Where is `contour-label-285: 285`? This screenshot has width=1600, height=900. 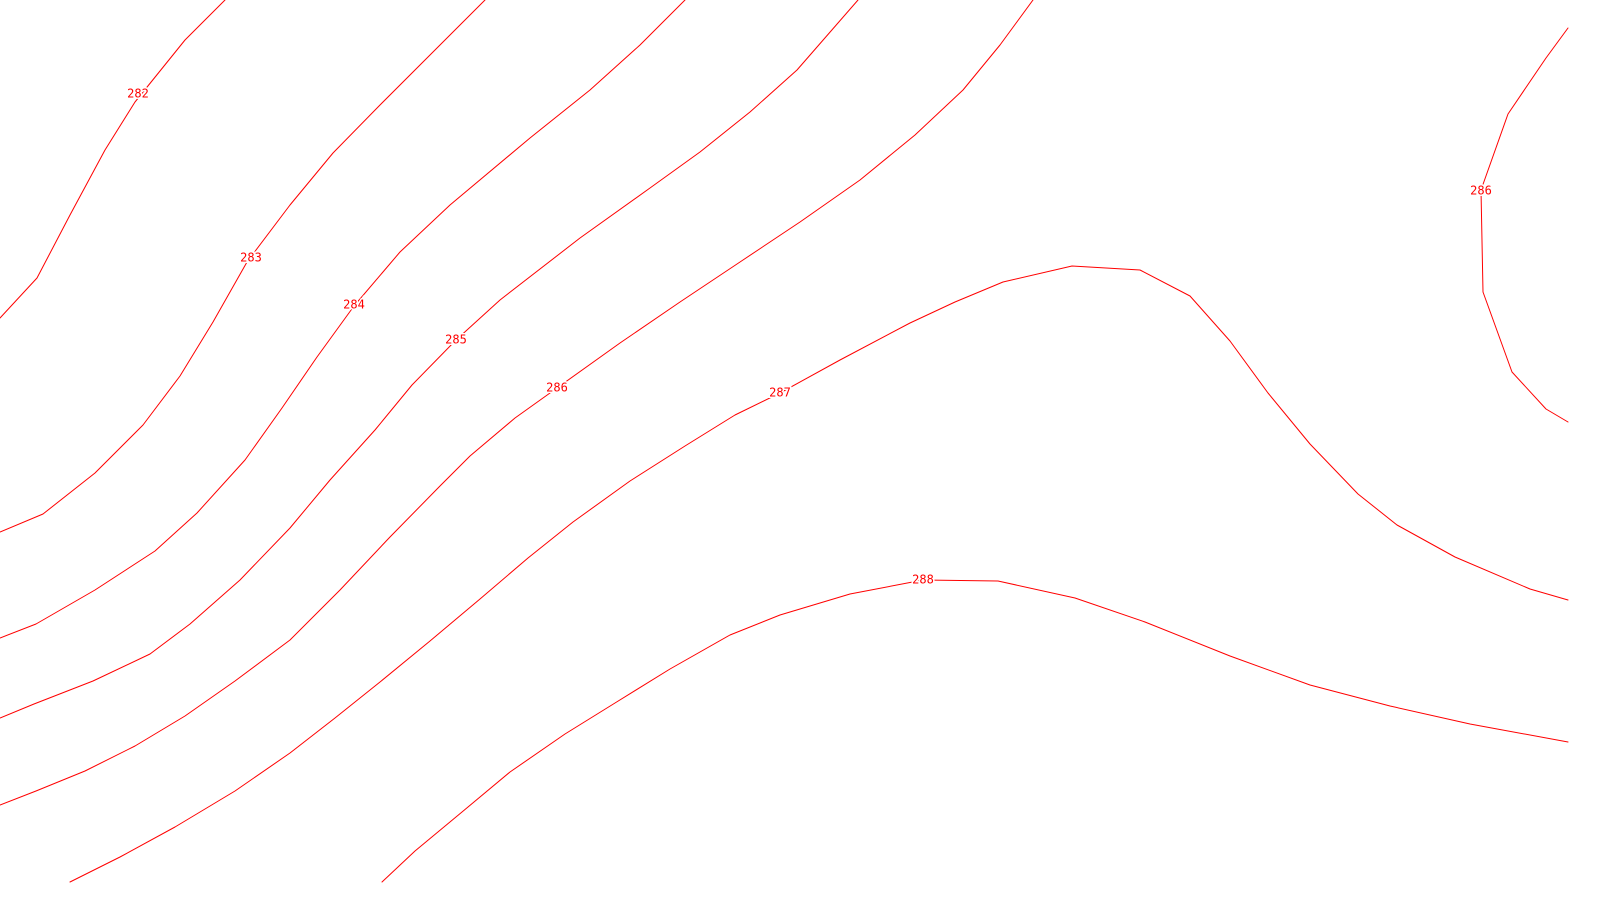 contour-label-285: 285 is located at coordinates (456, 340).